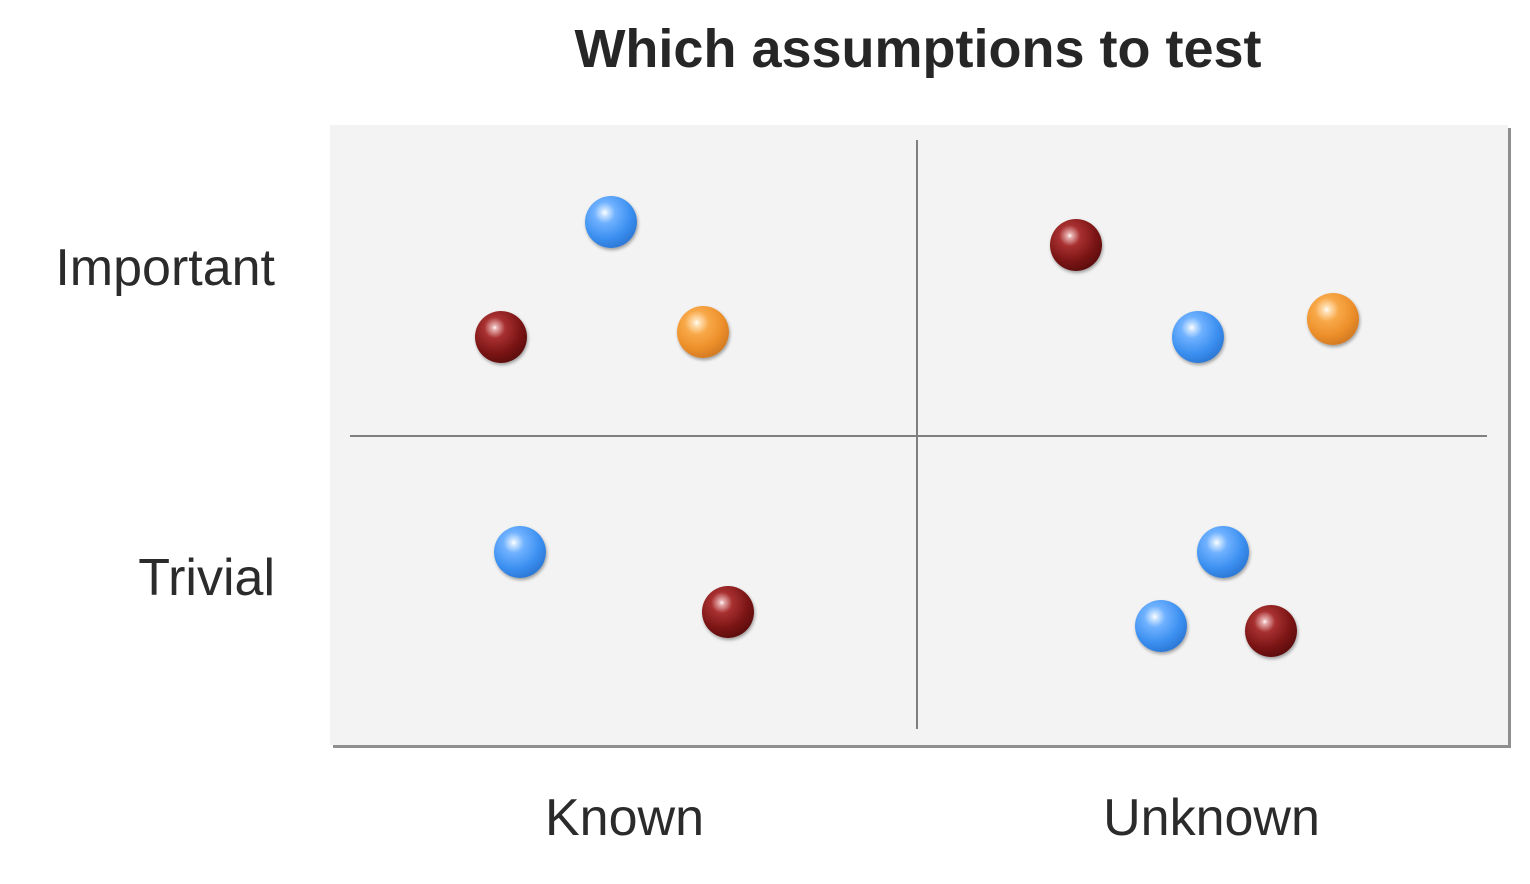 The height and width of the screenshot is (884, 1530). Describe the element at coordinates (165, 268) in the screenshot. I see `y-label-important: Important` at that location.